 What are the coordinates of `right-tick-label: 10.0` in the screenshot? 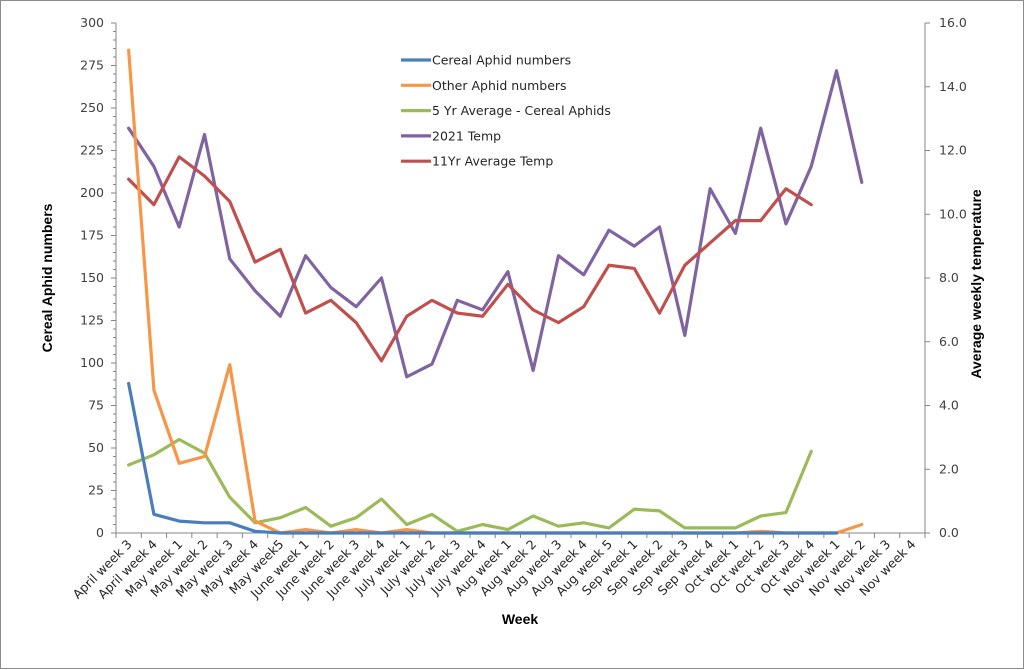 It's located at (953, 213).